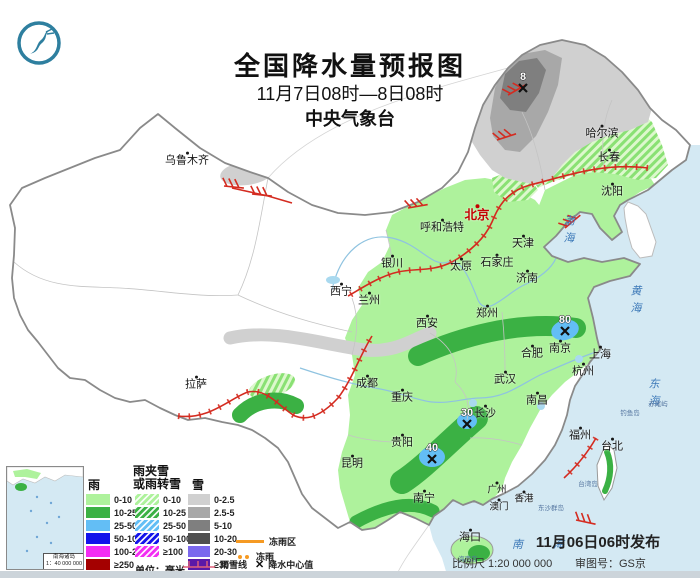 The height and width of the screenshot is (578, 700). Describe the element at coordinates (630, 413) in the screenshot. I see `island-label-diaoyu: 钓鱼岛` at that location.